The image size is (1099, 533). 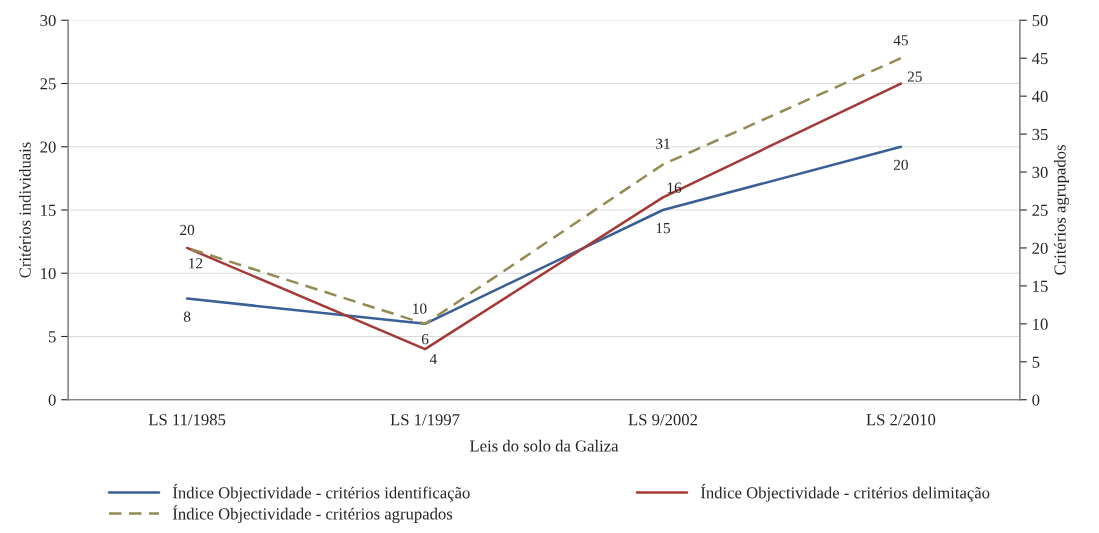 I want to click on y-tick-label: 15, so click(x=48, y=210).